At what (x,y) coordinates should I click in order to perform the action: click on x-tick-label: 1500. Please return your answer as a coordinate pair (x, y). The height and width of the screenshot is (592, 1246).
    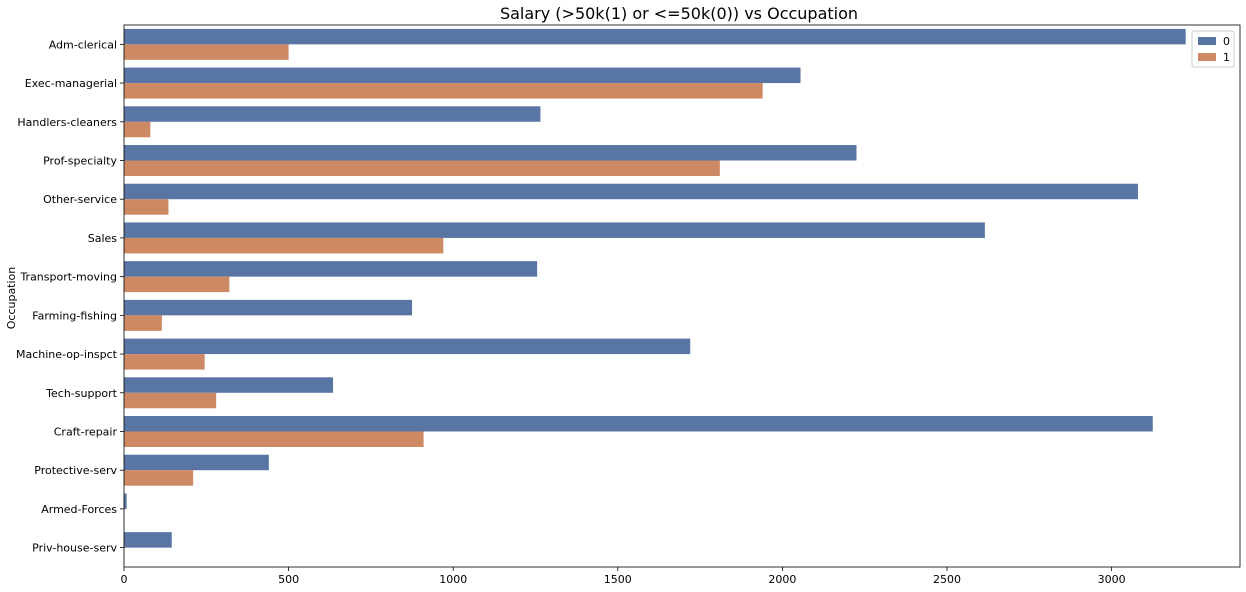
    Looking at the image, I should click on (618, 579).